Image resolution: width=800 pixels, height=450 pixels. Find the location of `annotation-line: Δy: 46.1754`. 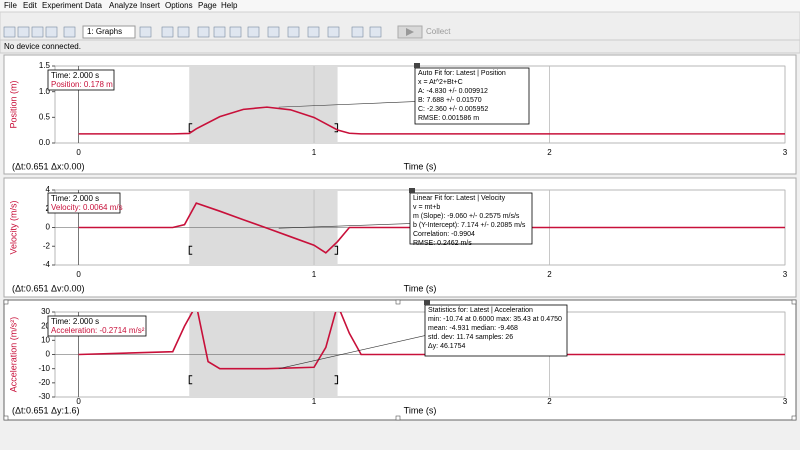

annotation-line: Δy: 46.1754 is located at coordinates (446, 346).